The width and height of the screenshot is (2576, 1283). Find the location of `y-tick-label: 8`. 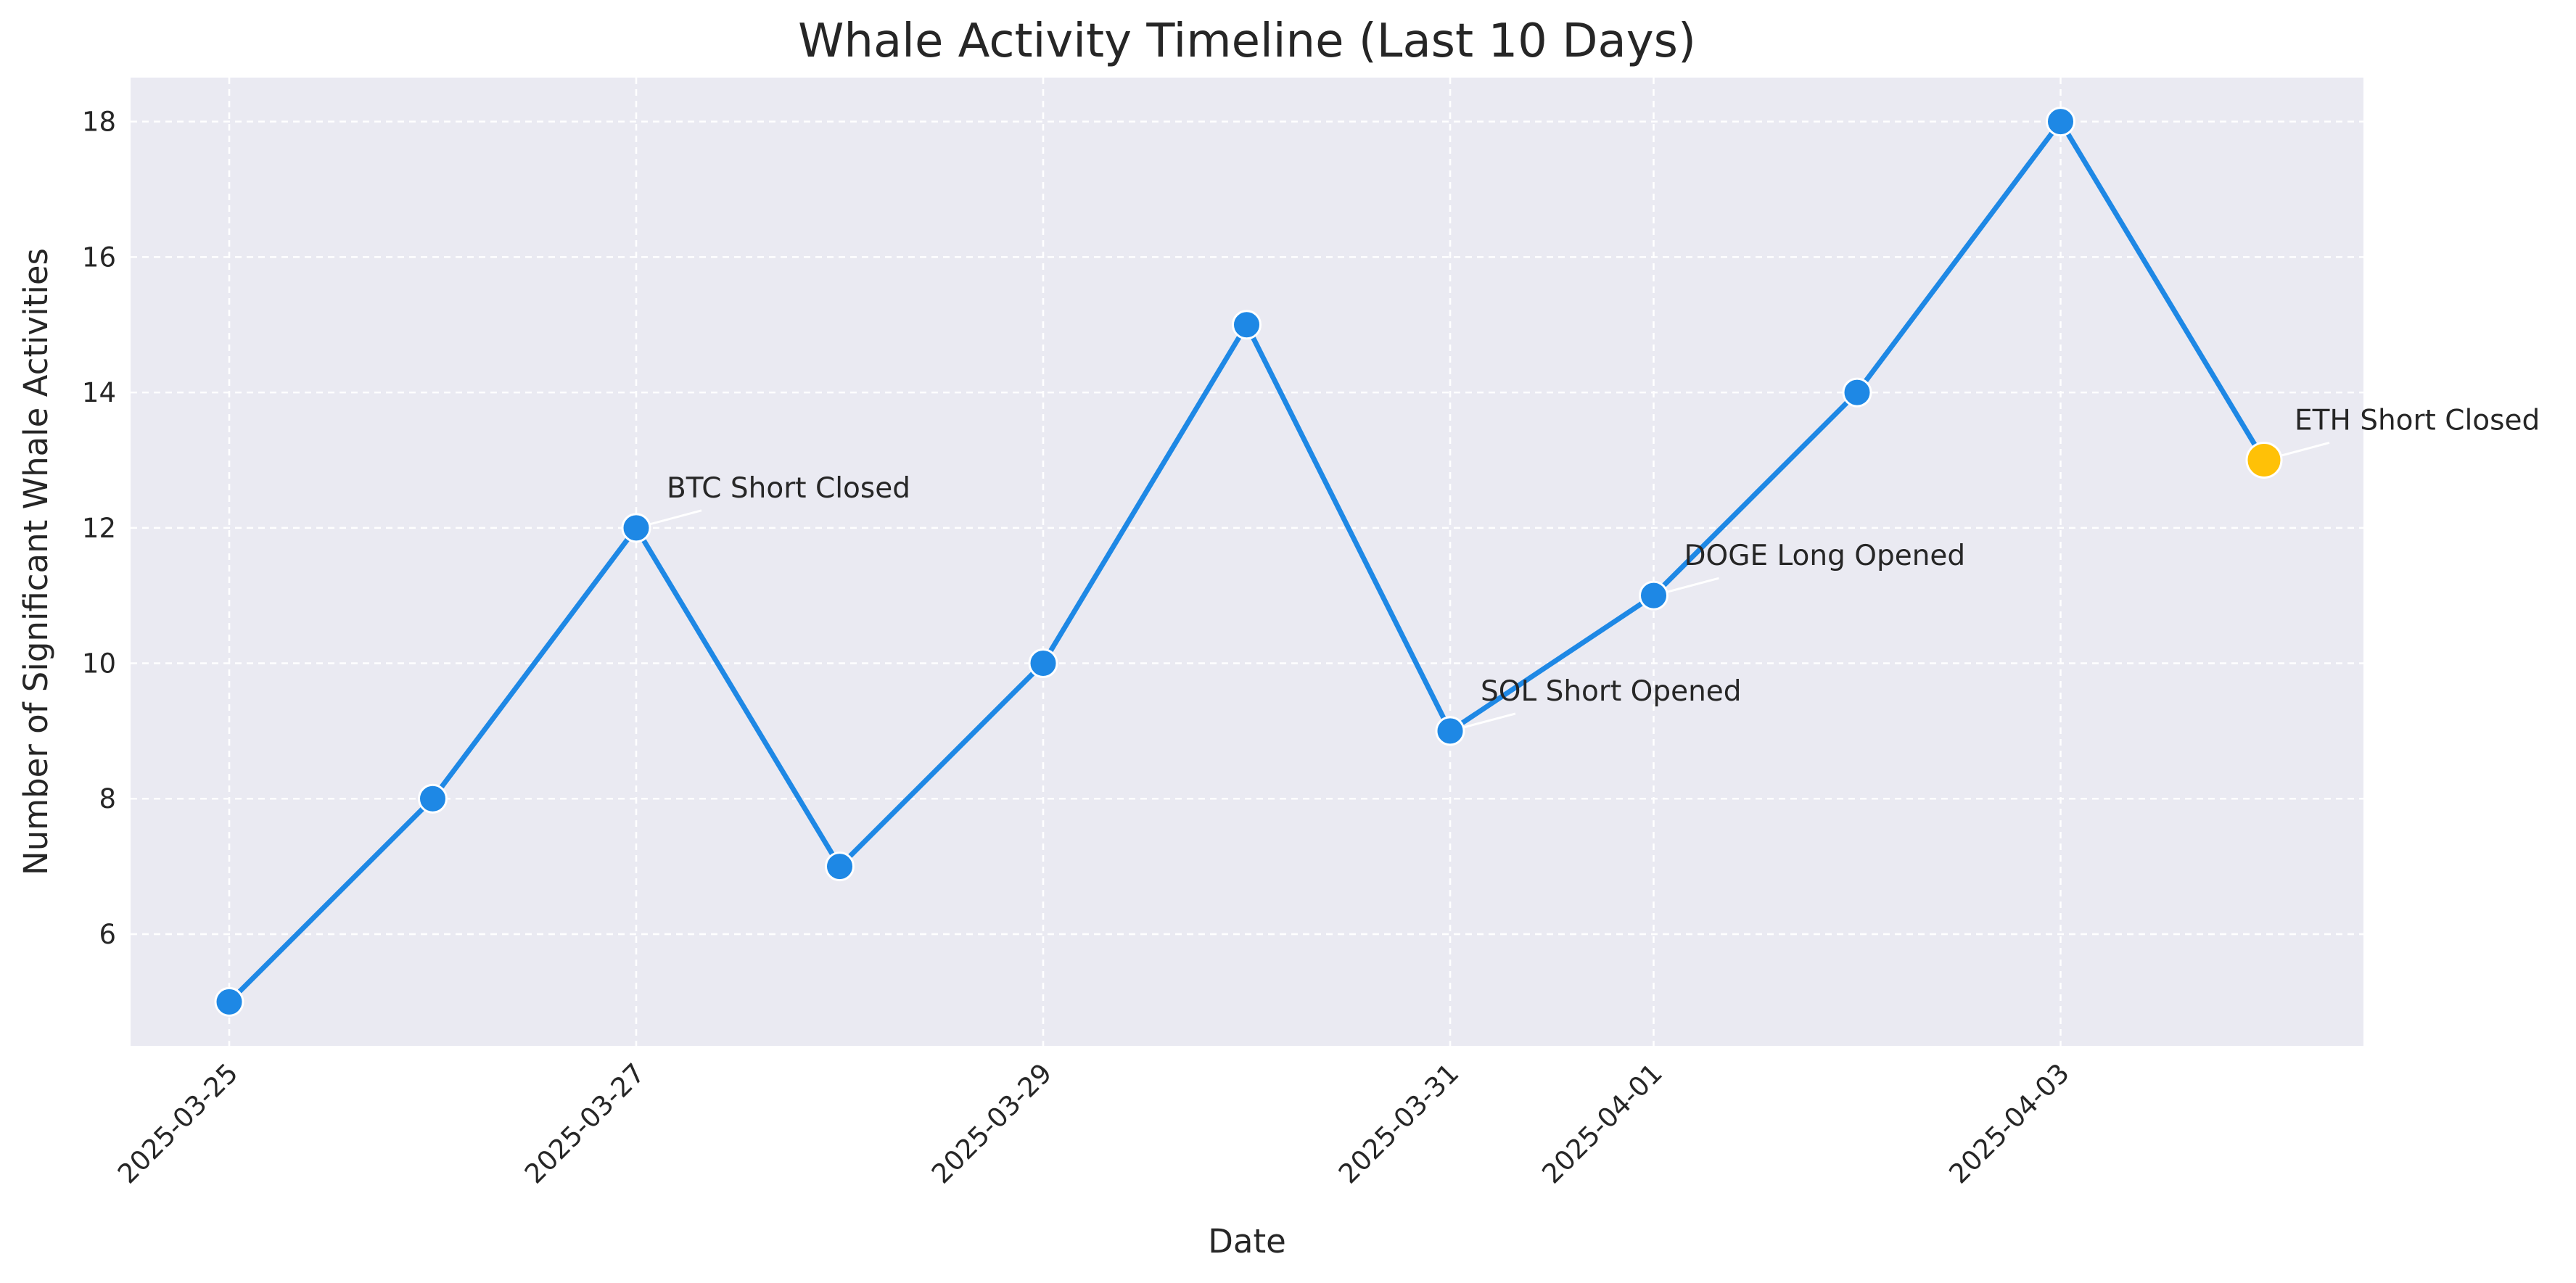

y-tick-label: 8 is located at coordinates (107, 798).